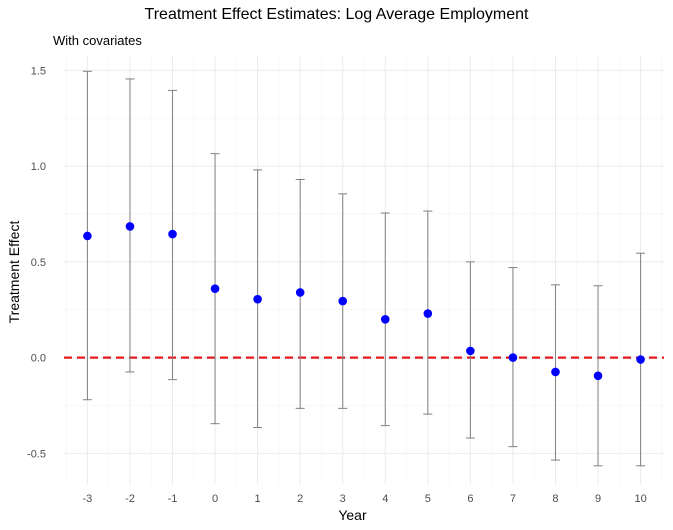  I want to click on x-tick-label: 10, so click(640, 499).